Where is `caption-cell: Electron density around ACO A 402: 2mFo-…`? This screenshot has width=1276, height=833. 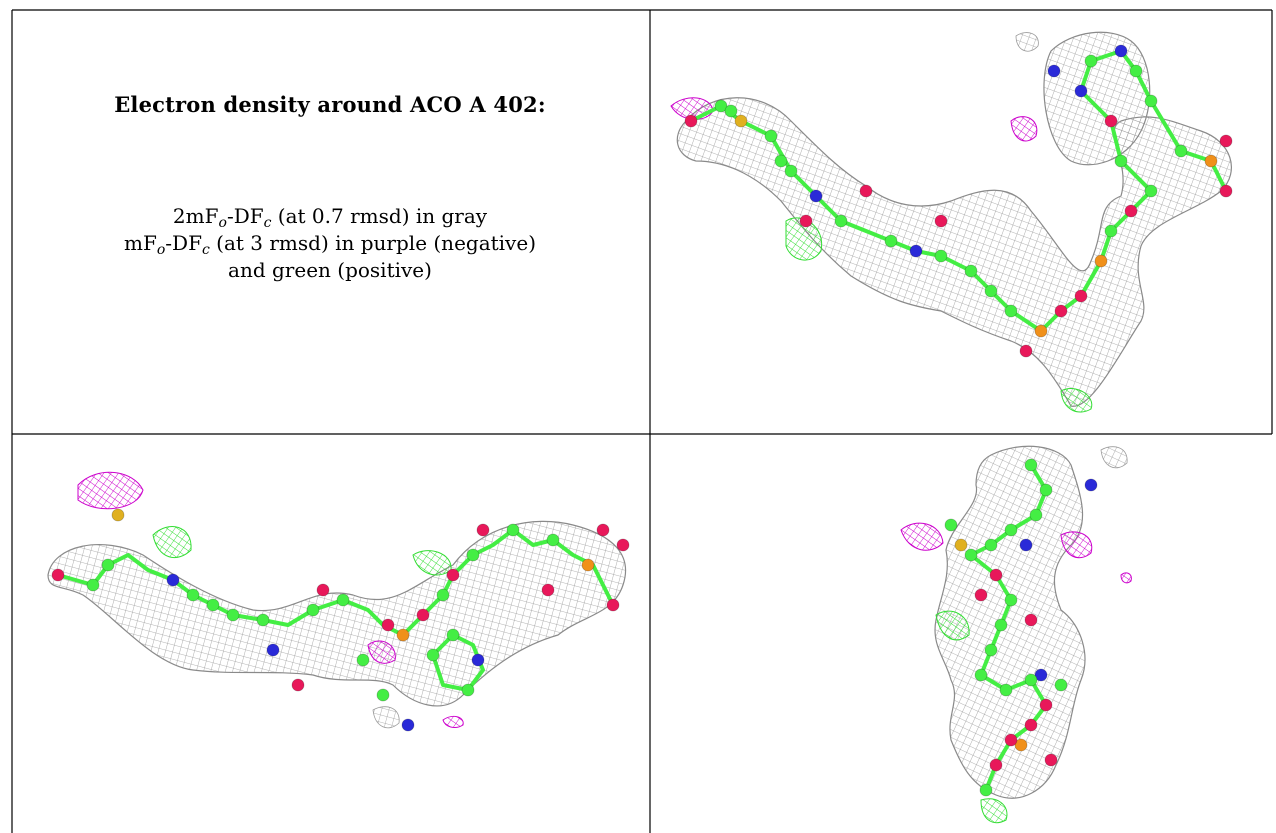 caption-cell: Electron density around ACO A 402: 2mFo-… is located at coordinates (330, 188).